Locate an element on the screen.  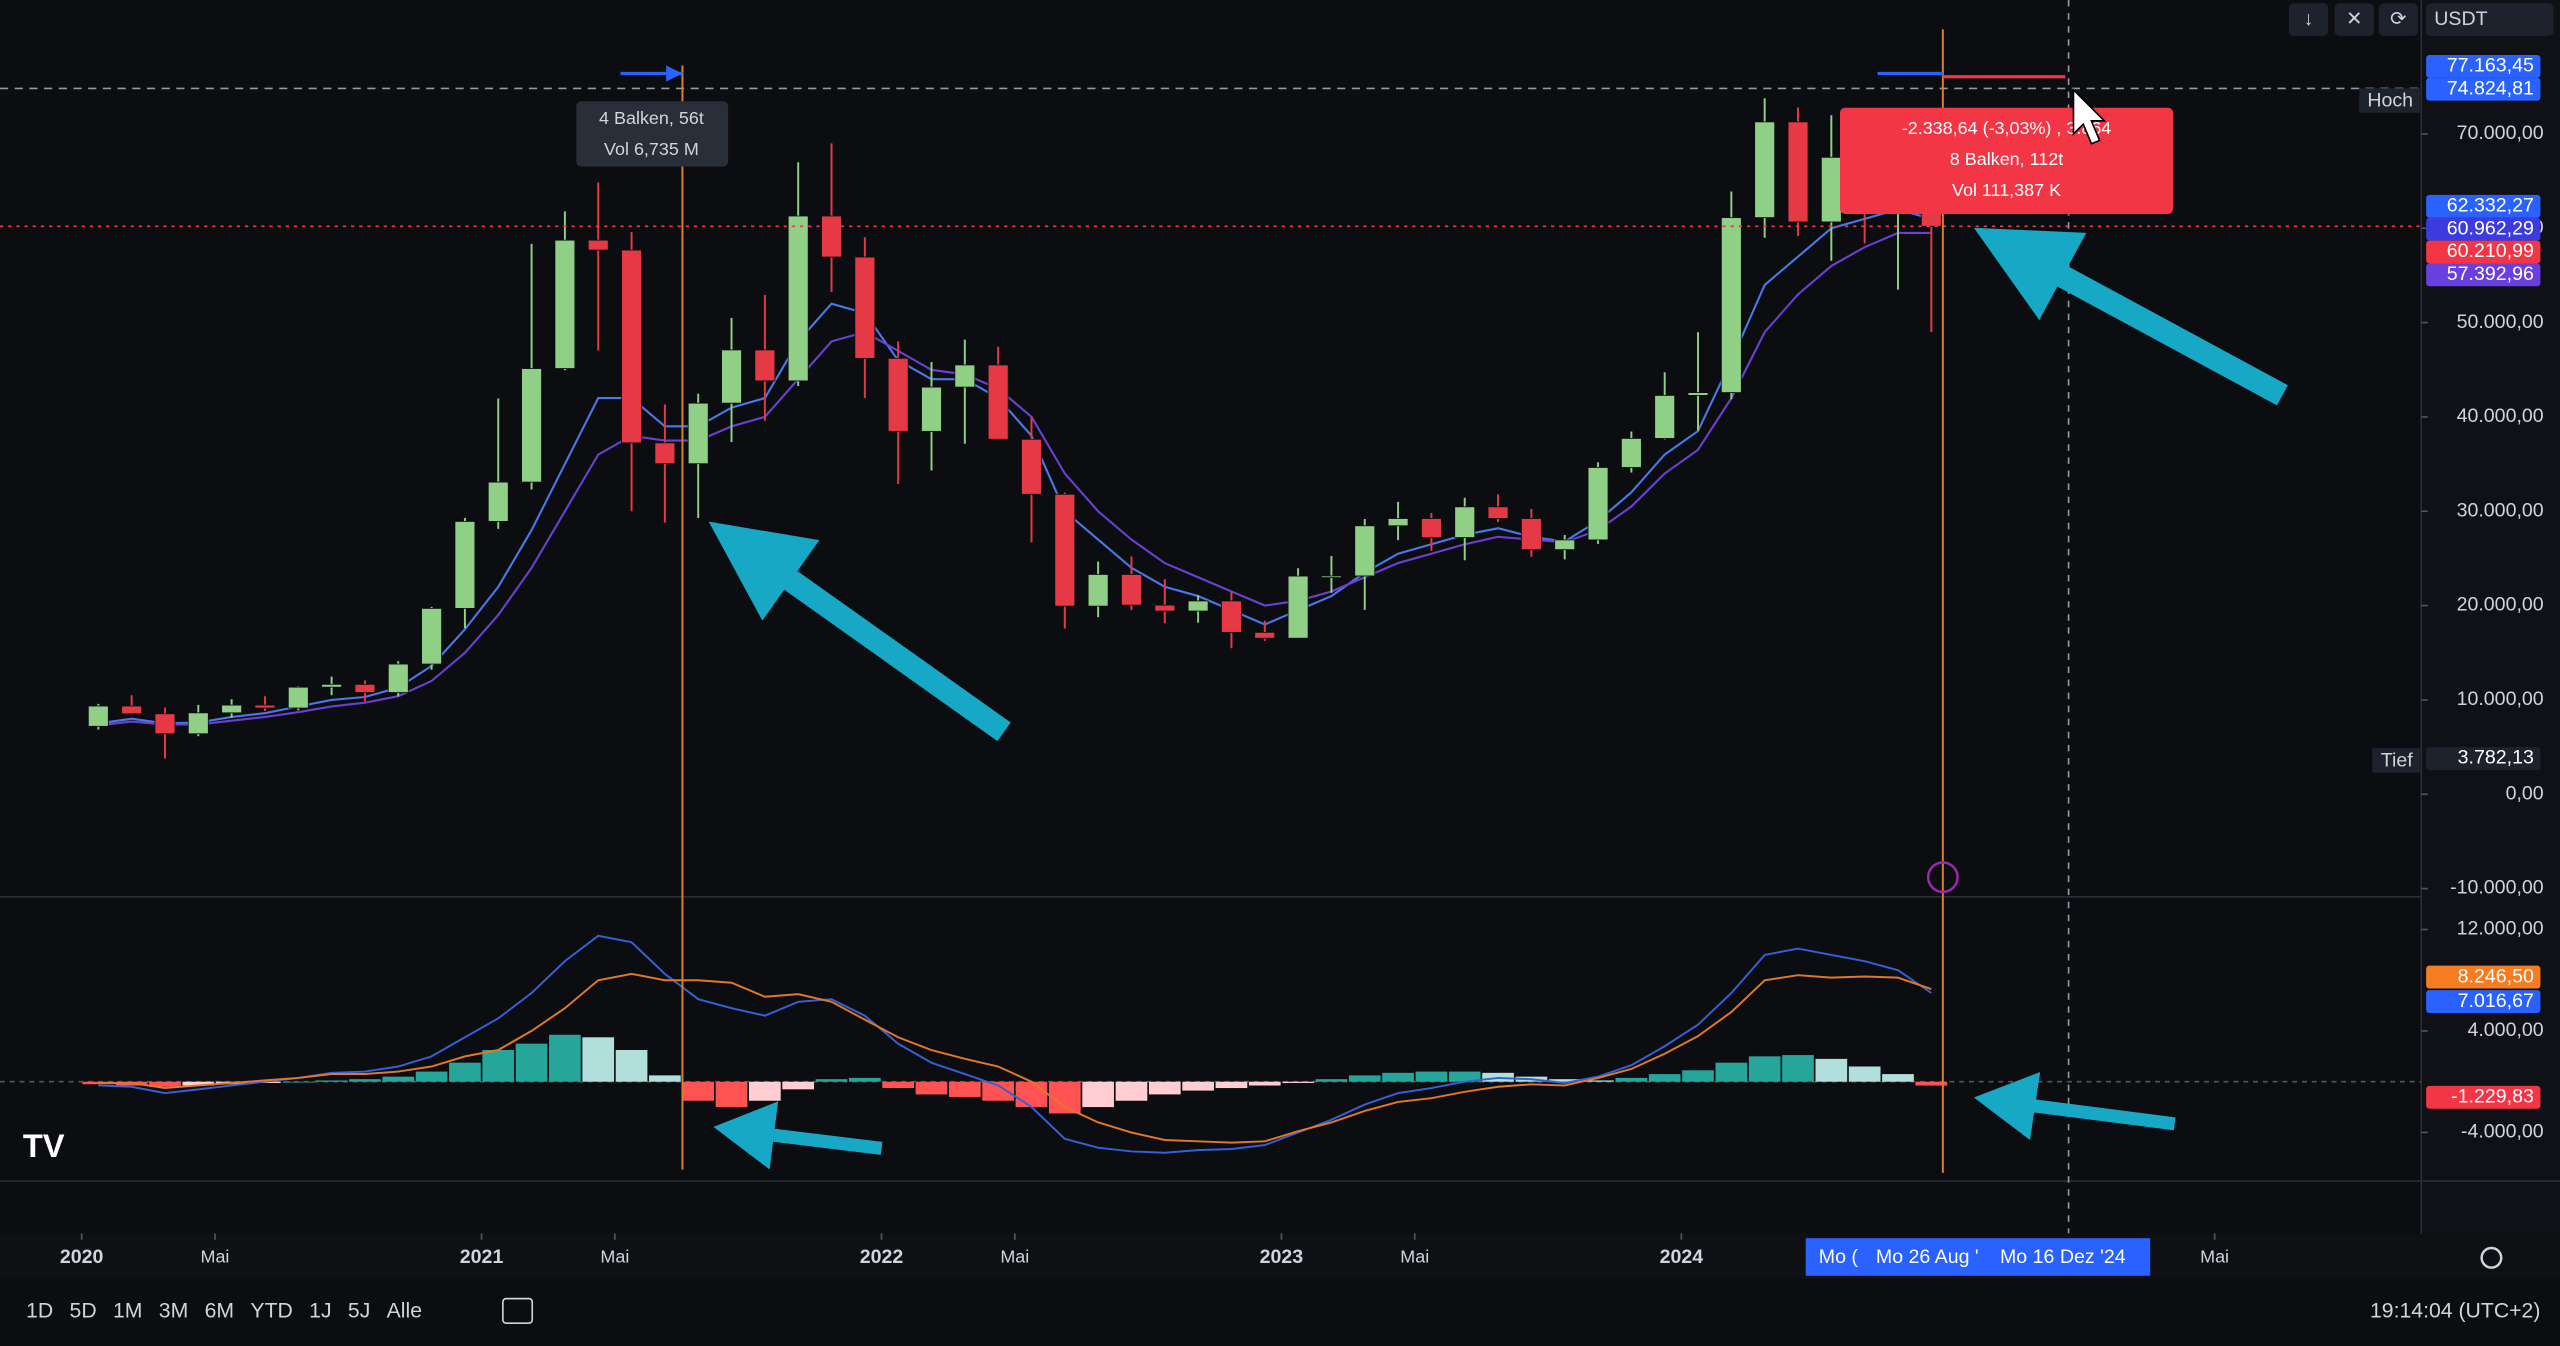
date-highlight is located at coordinates (1978, 1257).